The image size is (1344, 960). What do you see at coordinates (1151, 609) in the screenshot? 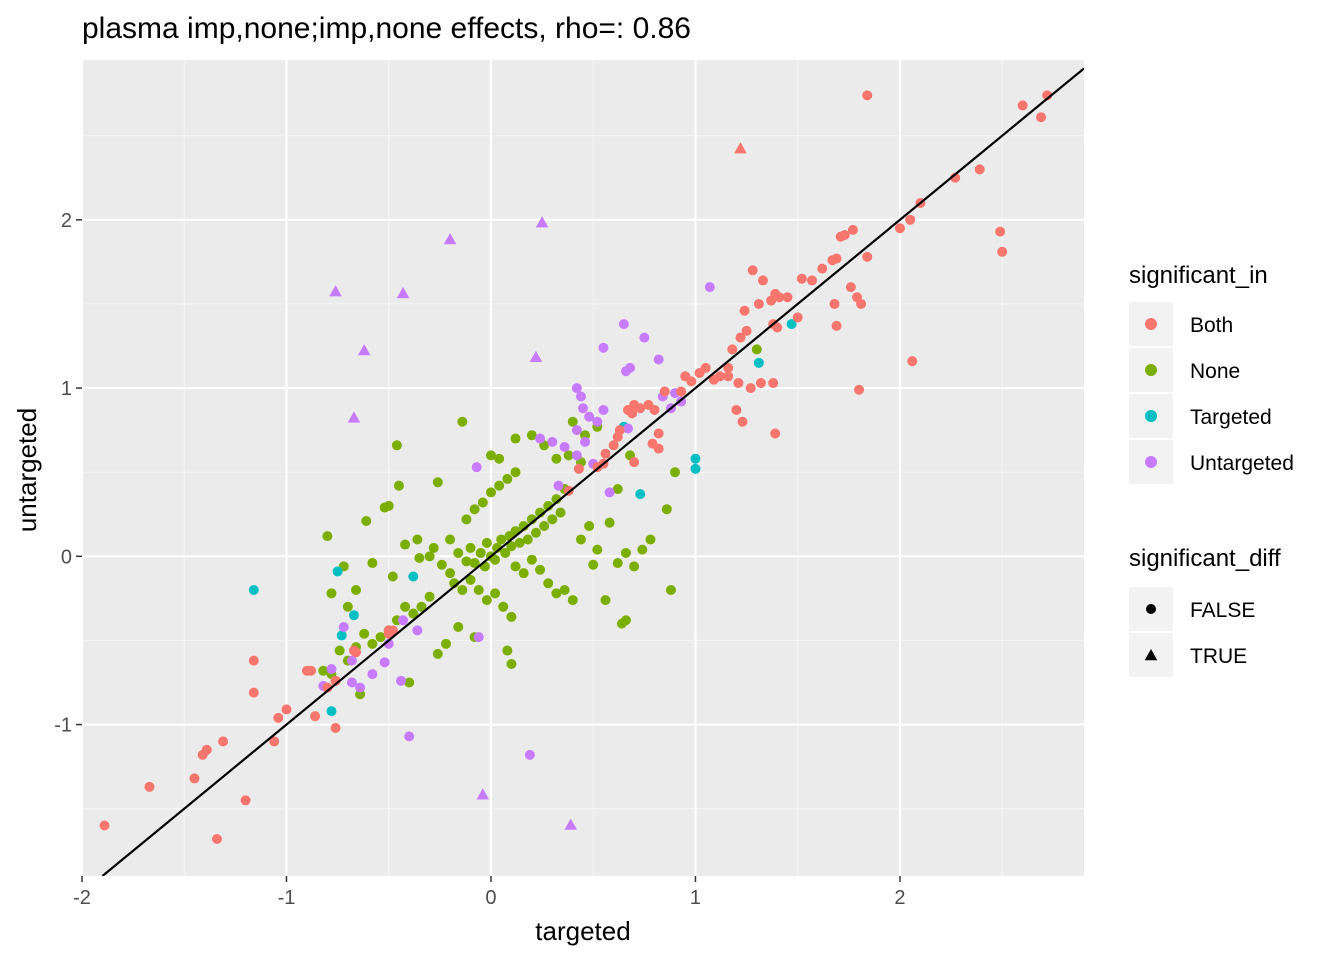
I see `legend-shape-circle` at bounding box center [1151, 609].